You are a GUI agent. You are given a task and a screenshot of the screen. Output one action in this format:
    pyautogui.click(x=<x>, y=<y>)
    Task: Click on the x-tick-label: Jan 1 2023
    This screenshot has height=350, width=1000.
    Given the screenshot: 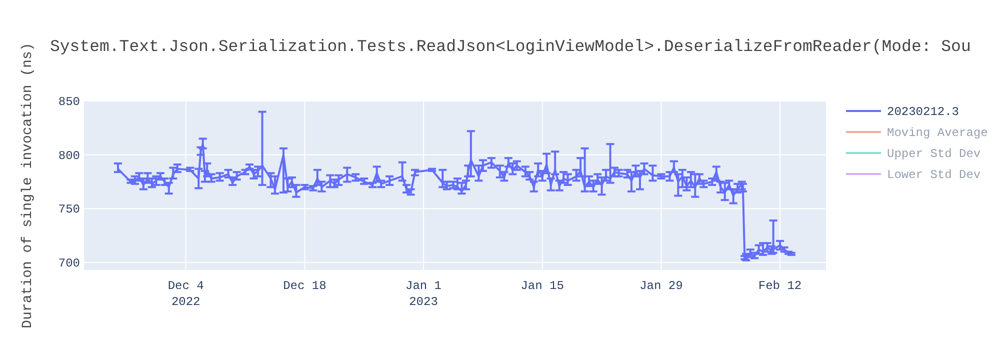 What is the action you would take?
    pyautogui.click(x=424, y=294)
    